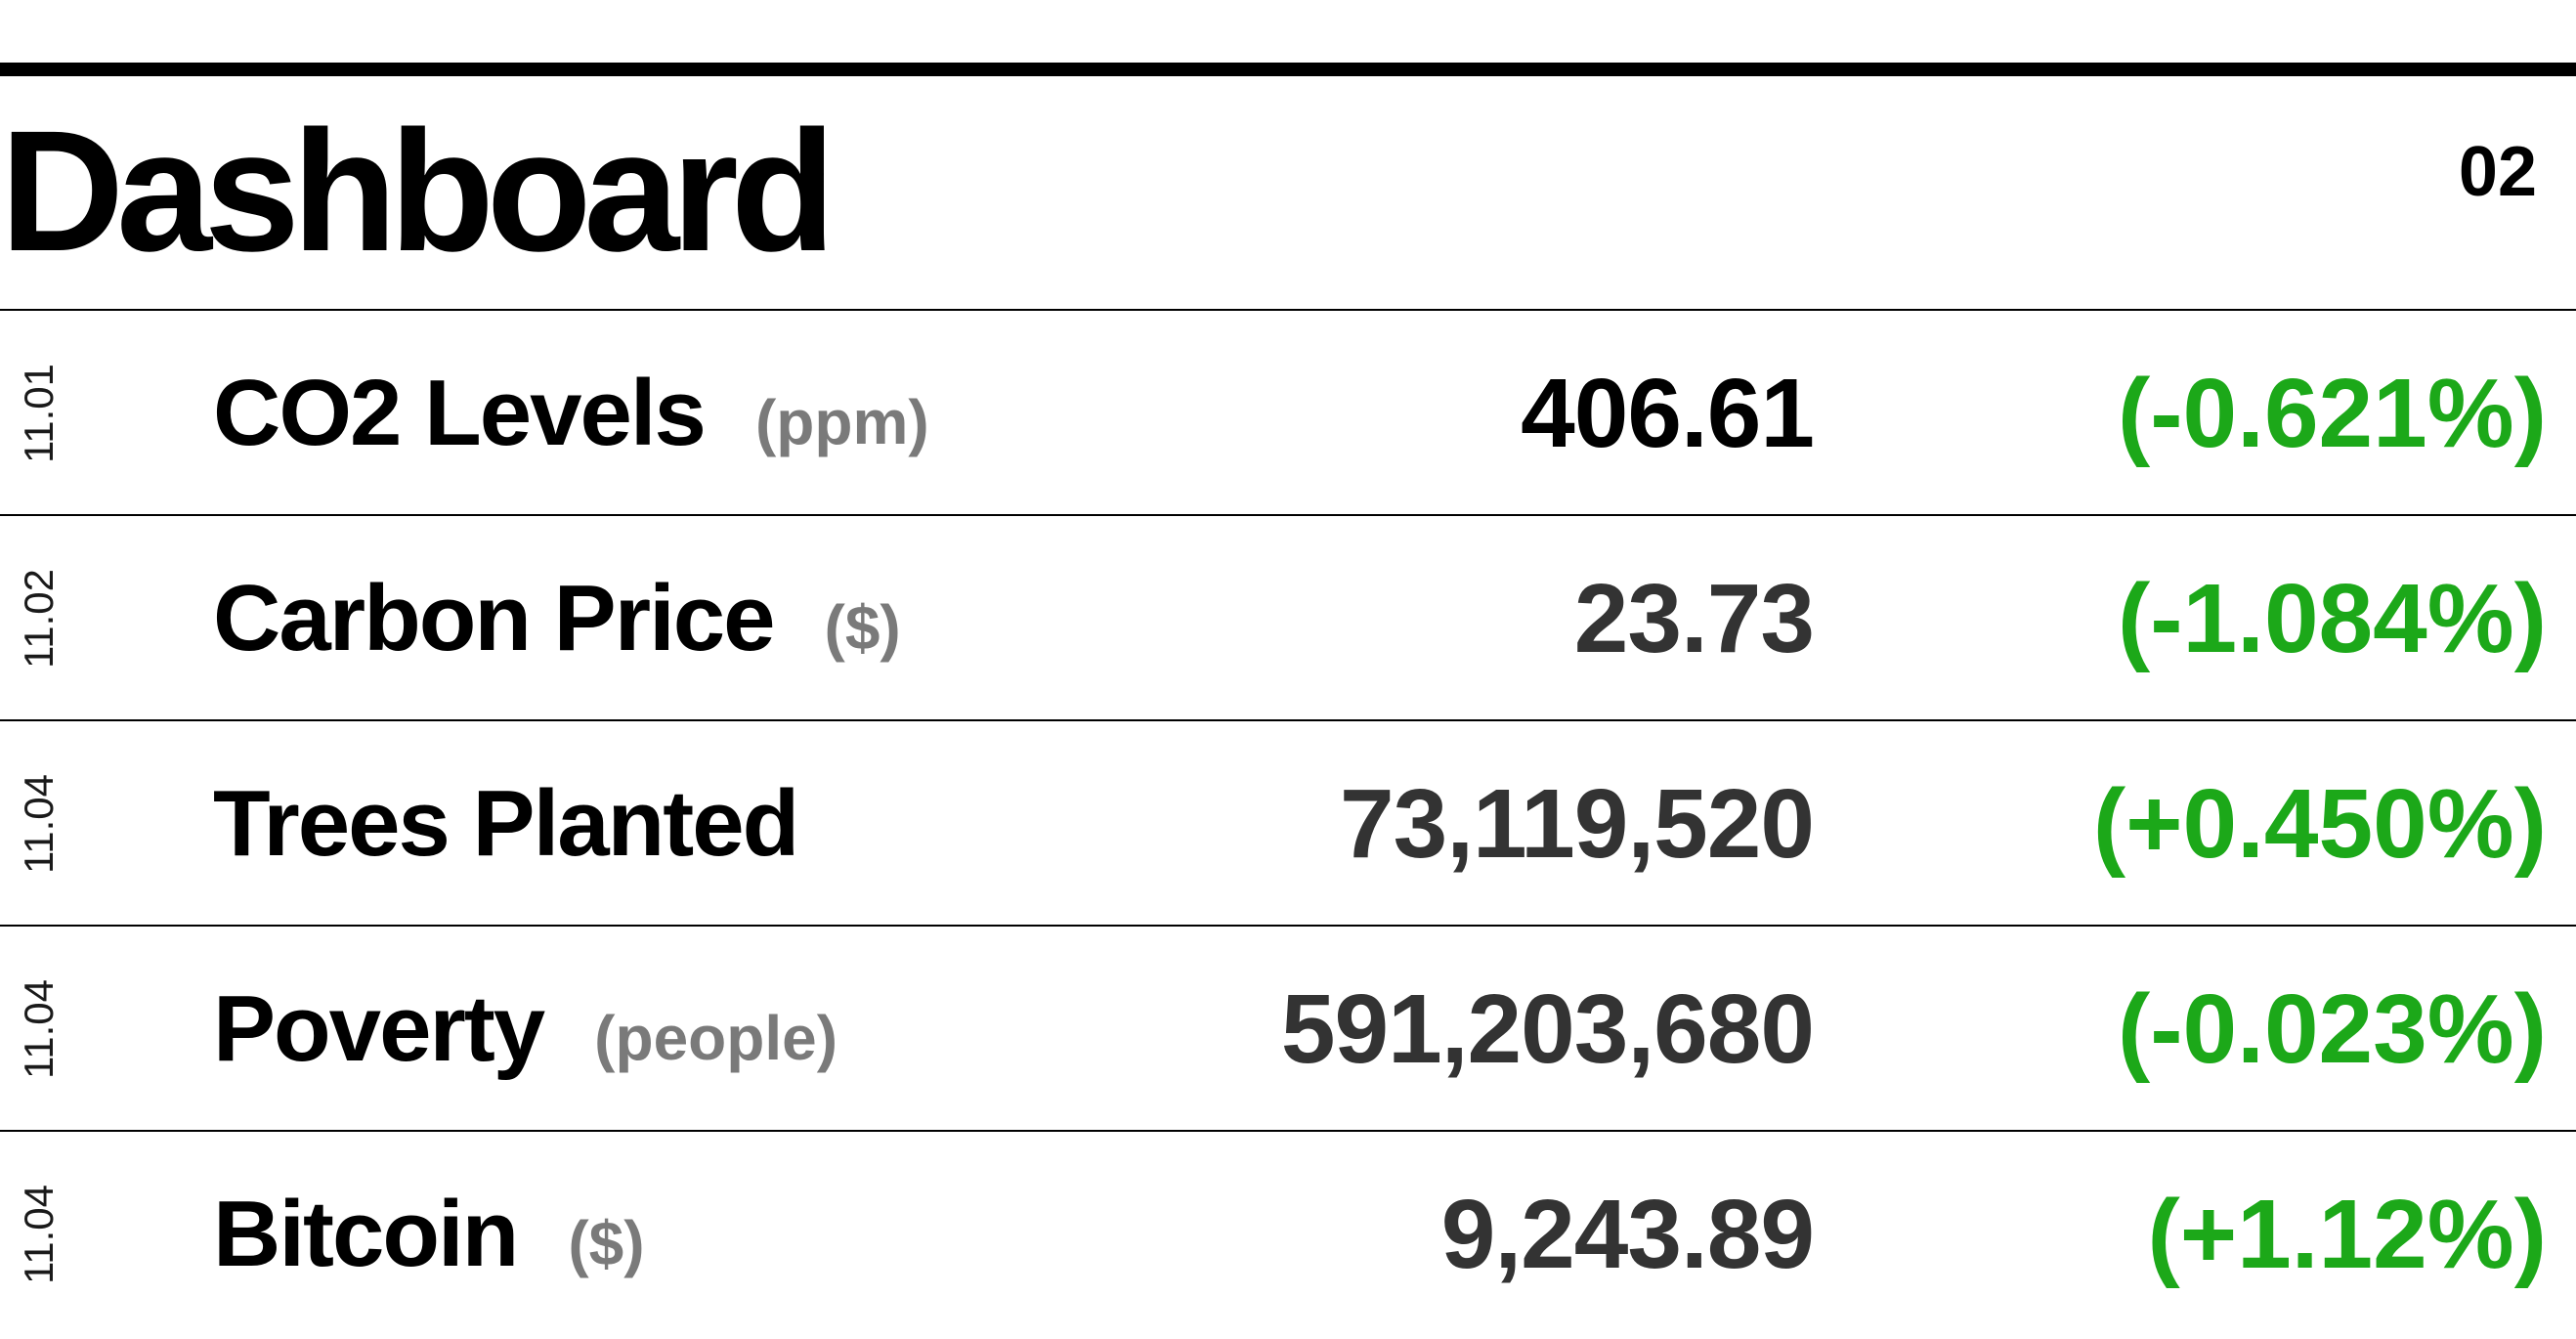 This screenshot has width=2576, height=1339. What do you see at coordinates (39, 413) in the screenshot?
I see `row-code: 11.01` at bounding box center [39, 413].